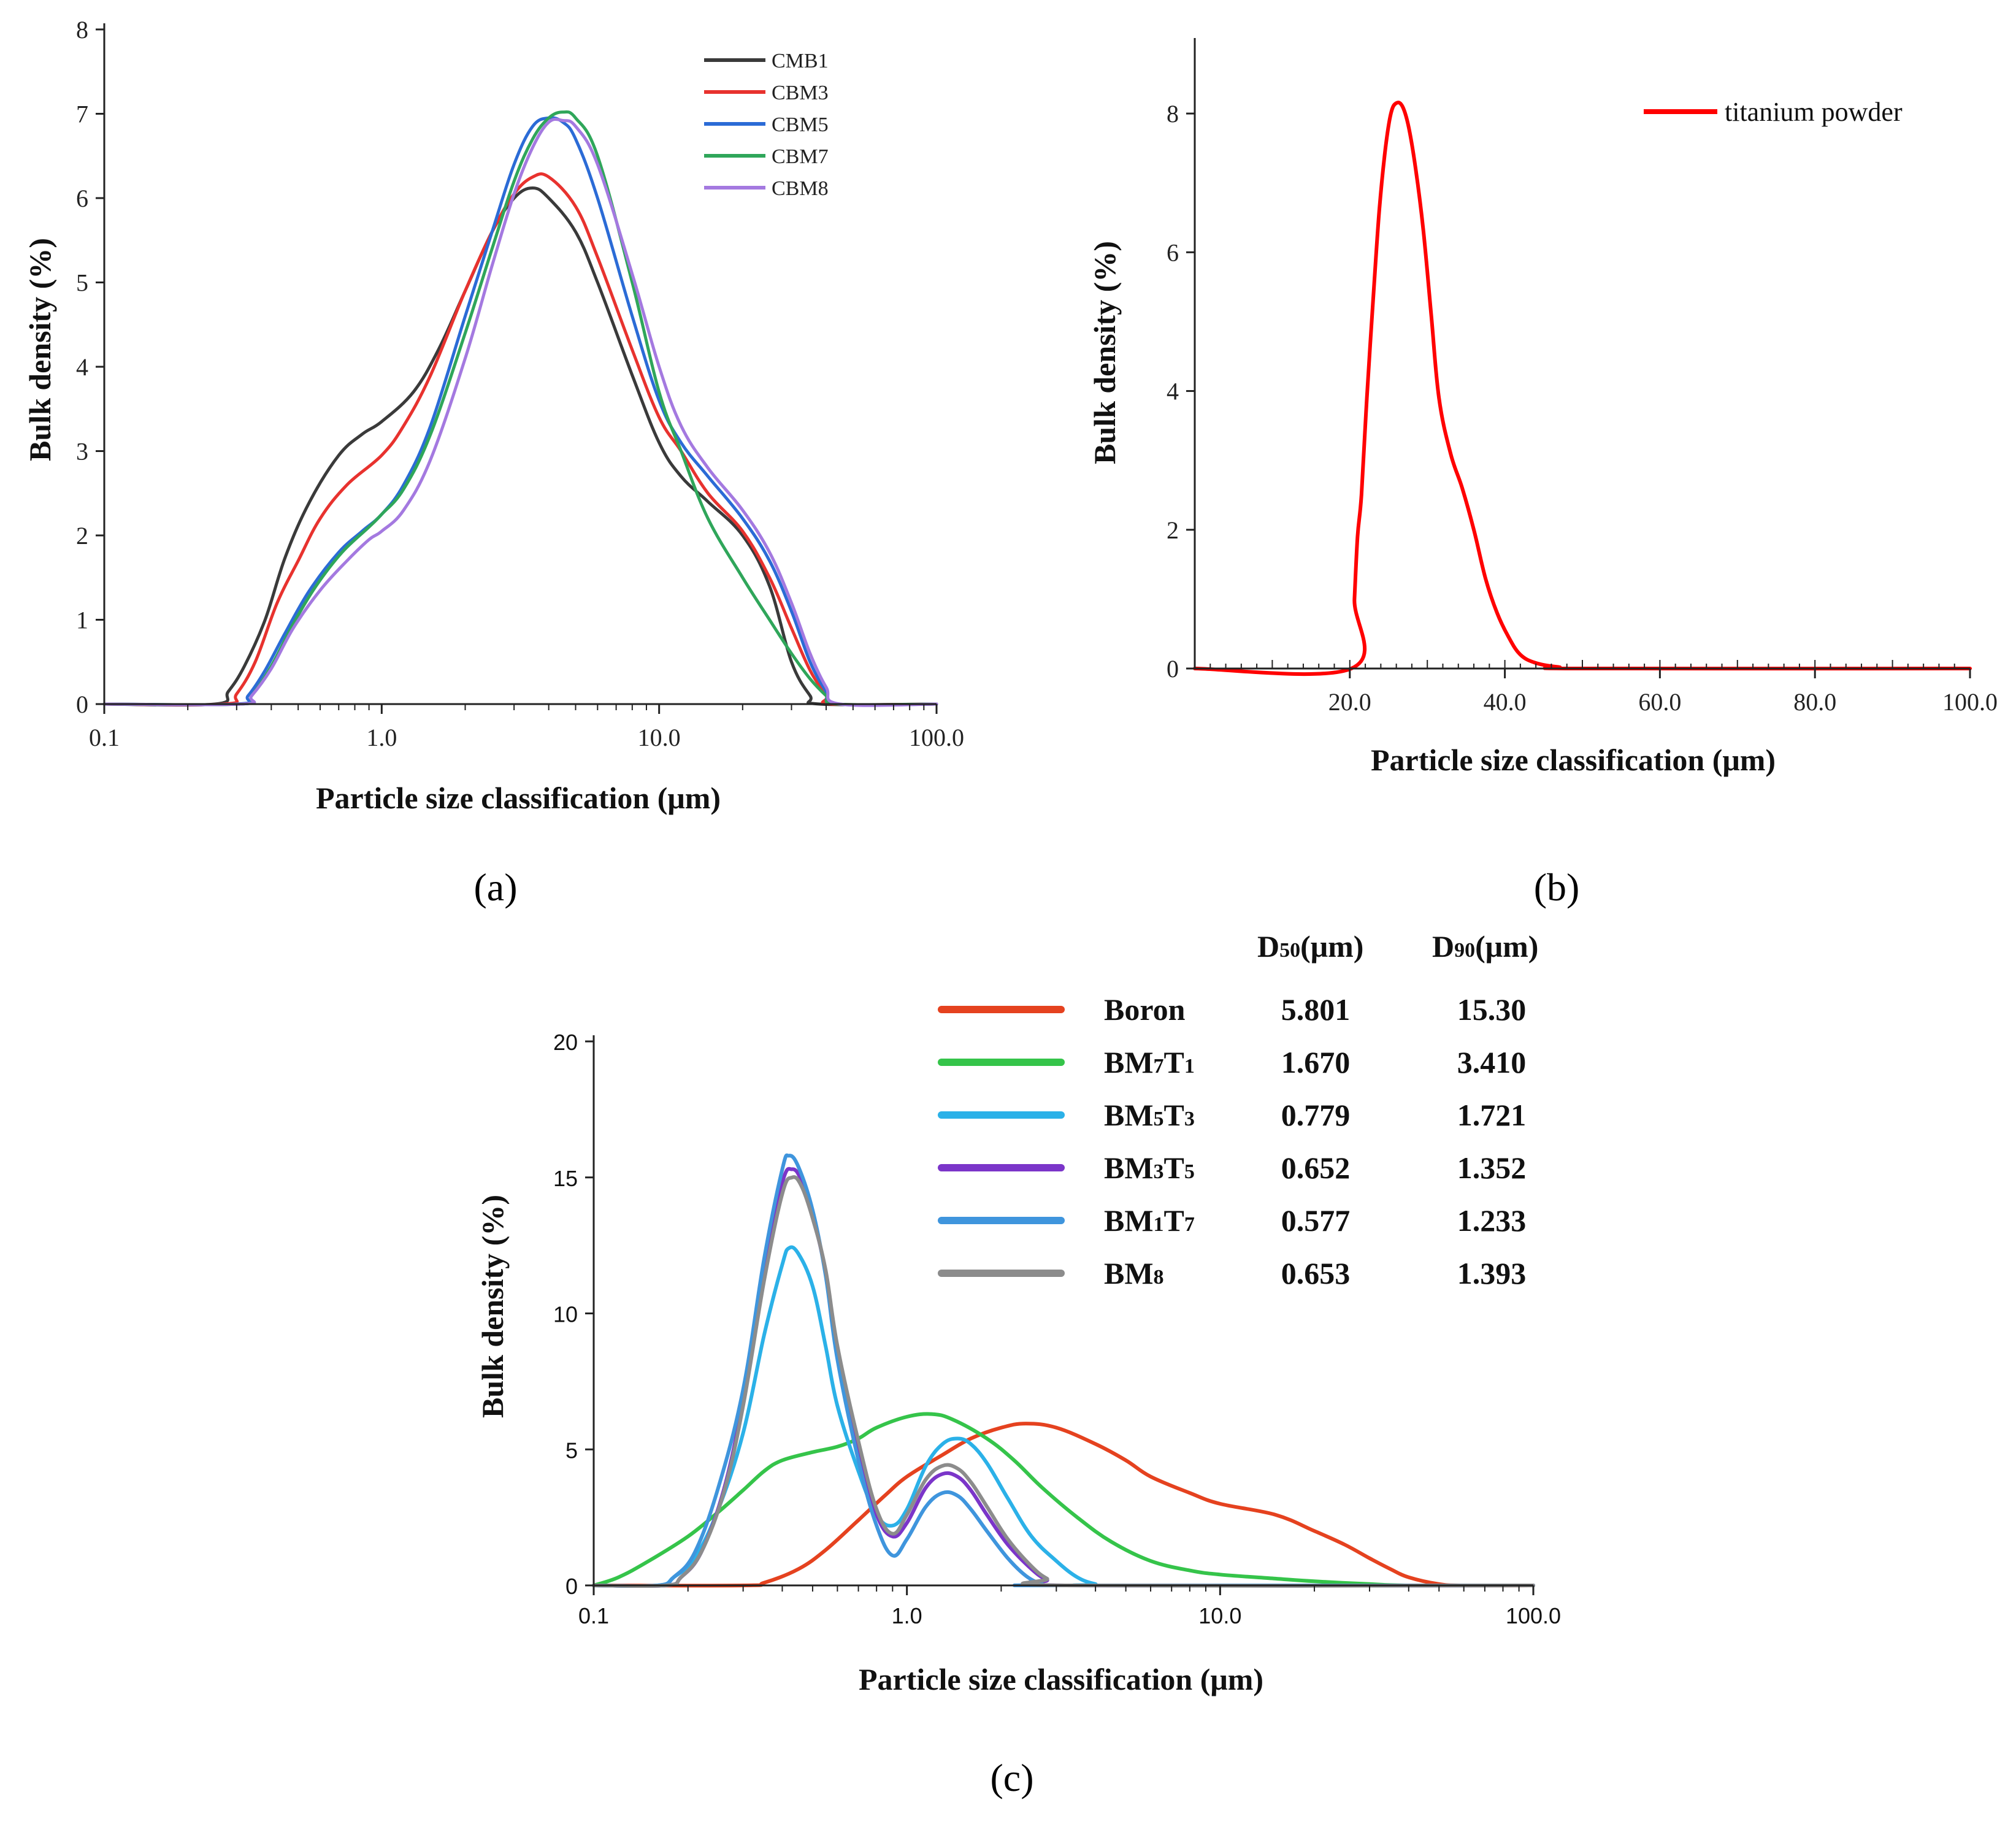 Image resolution: width=2016 pixels, height=1824 pixels. I want to click on panel-b-legend-label-titanium-powder: titanium powder, so click(1814, 112).